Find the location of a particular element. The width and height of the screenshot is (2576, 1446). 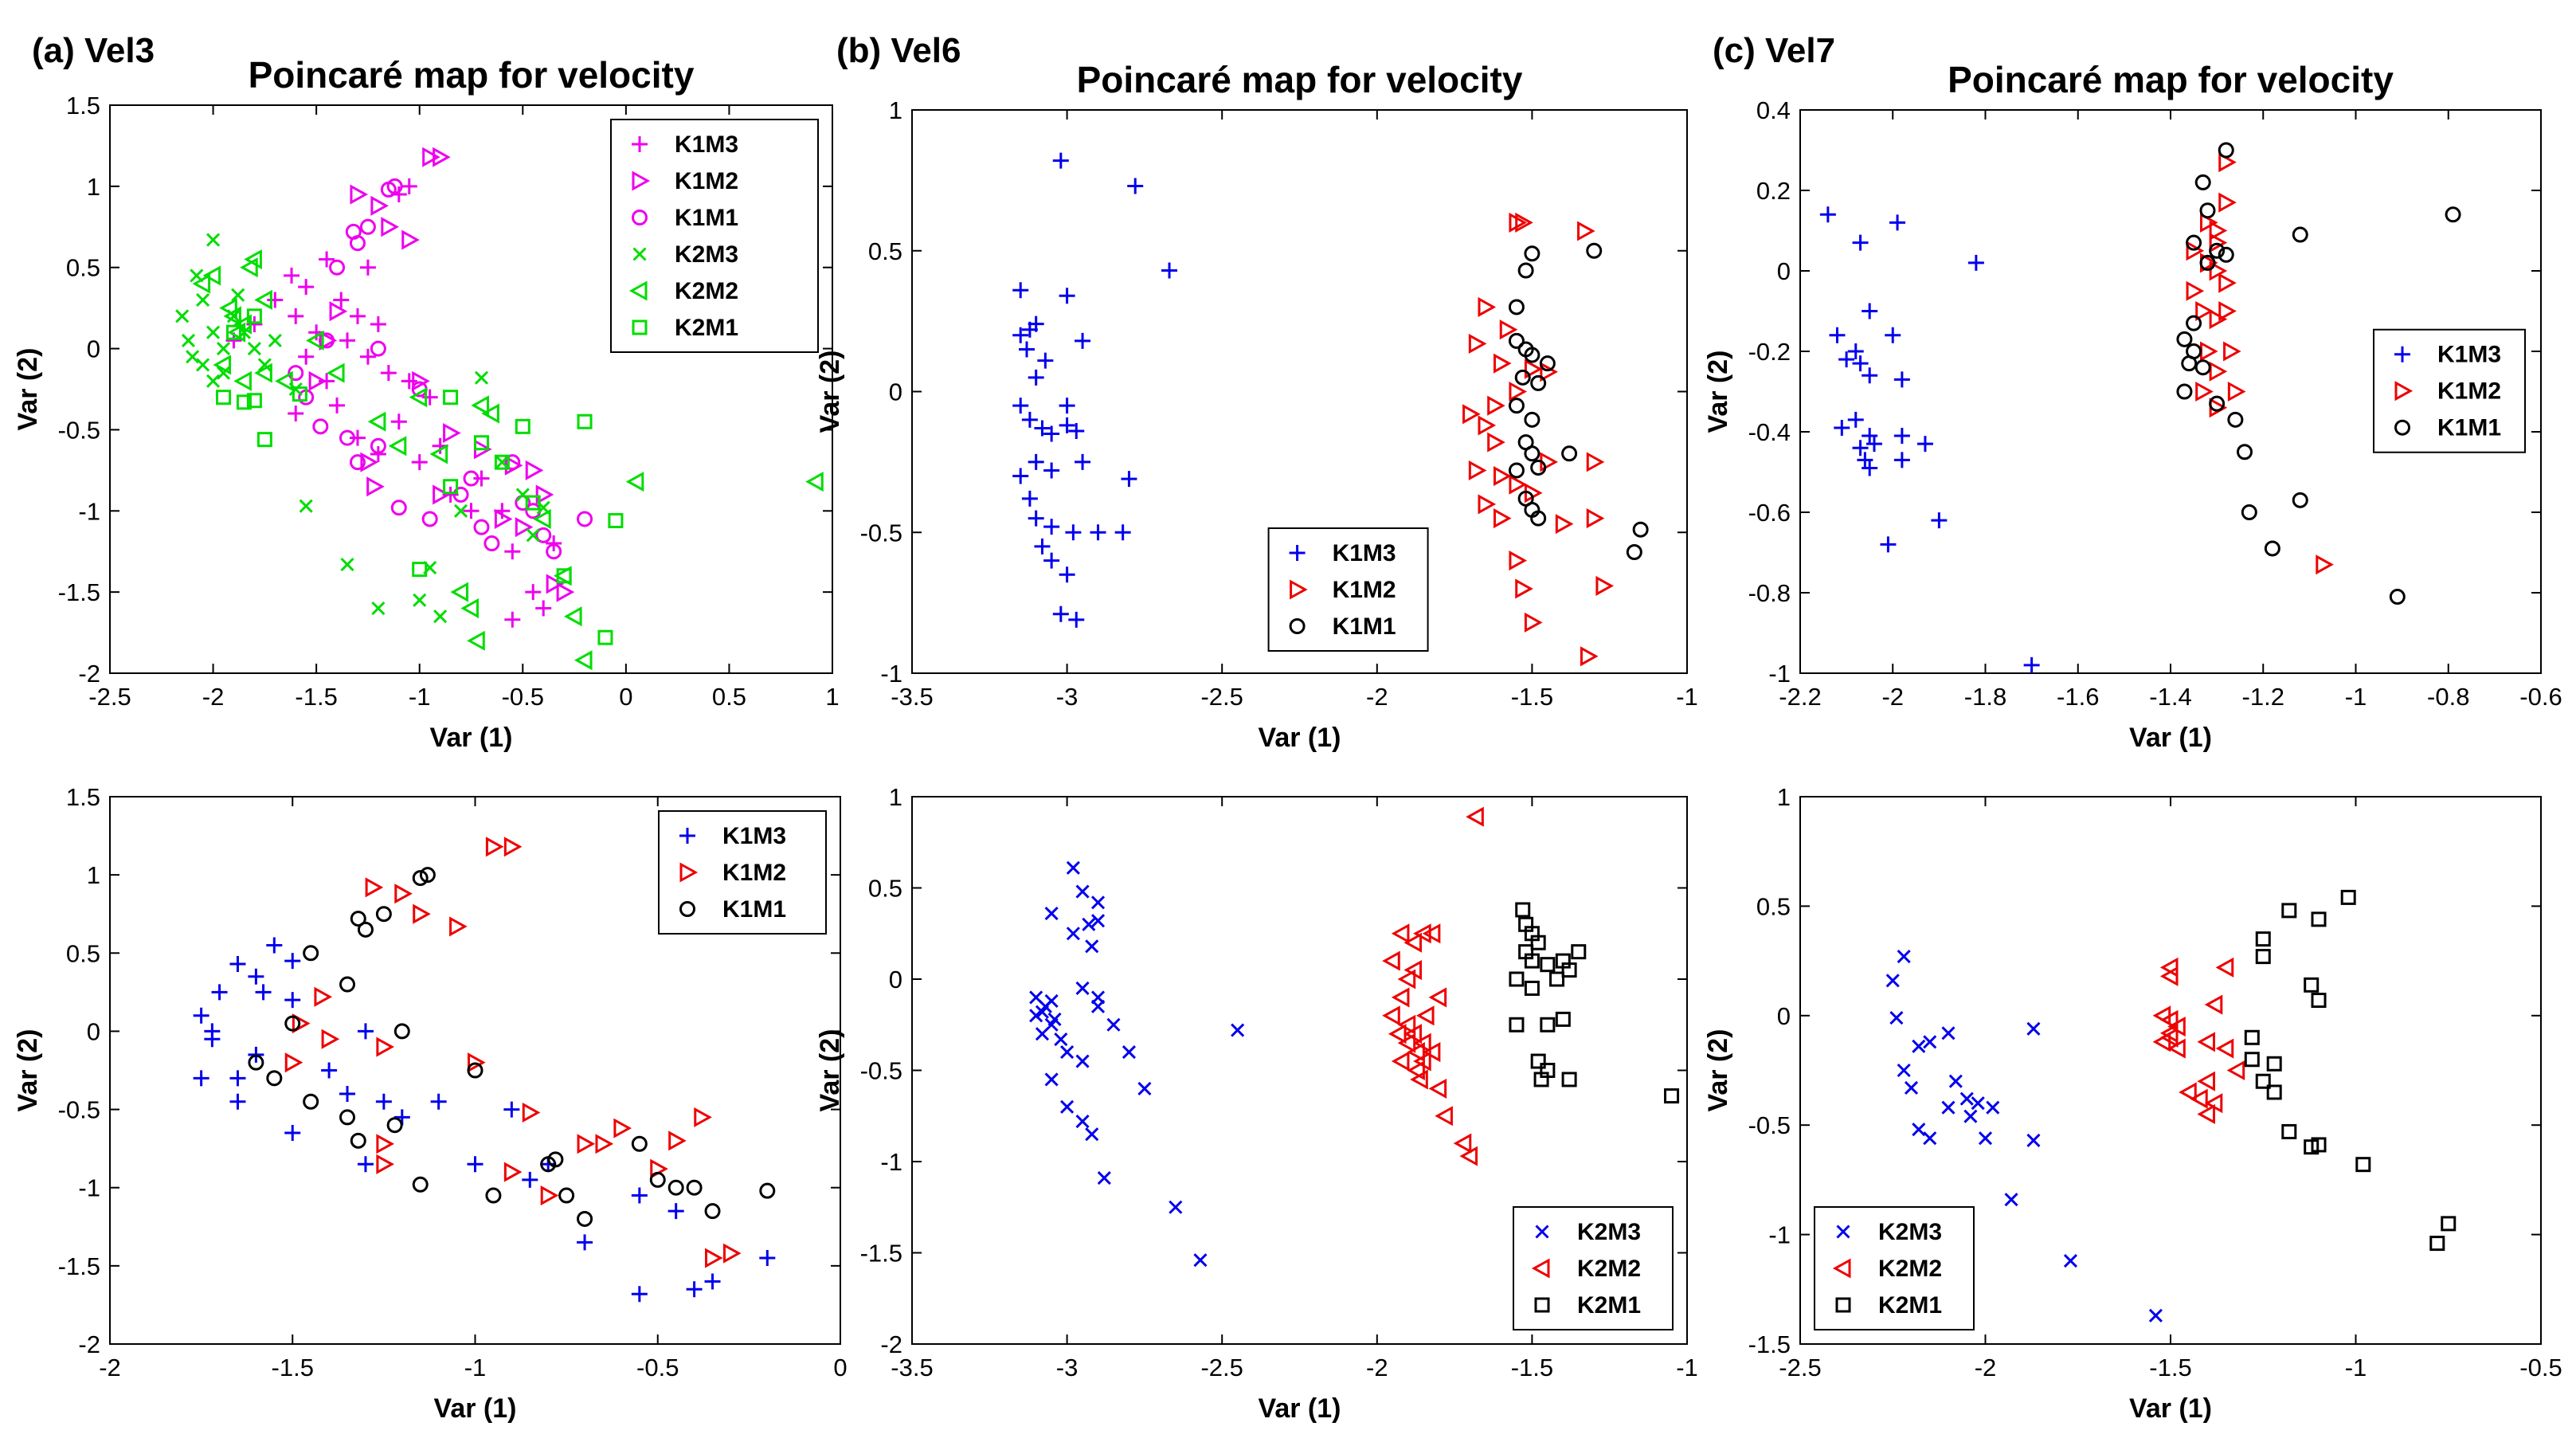

x-tick-label: -0.5 is located at coordinates (2540, 1367).